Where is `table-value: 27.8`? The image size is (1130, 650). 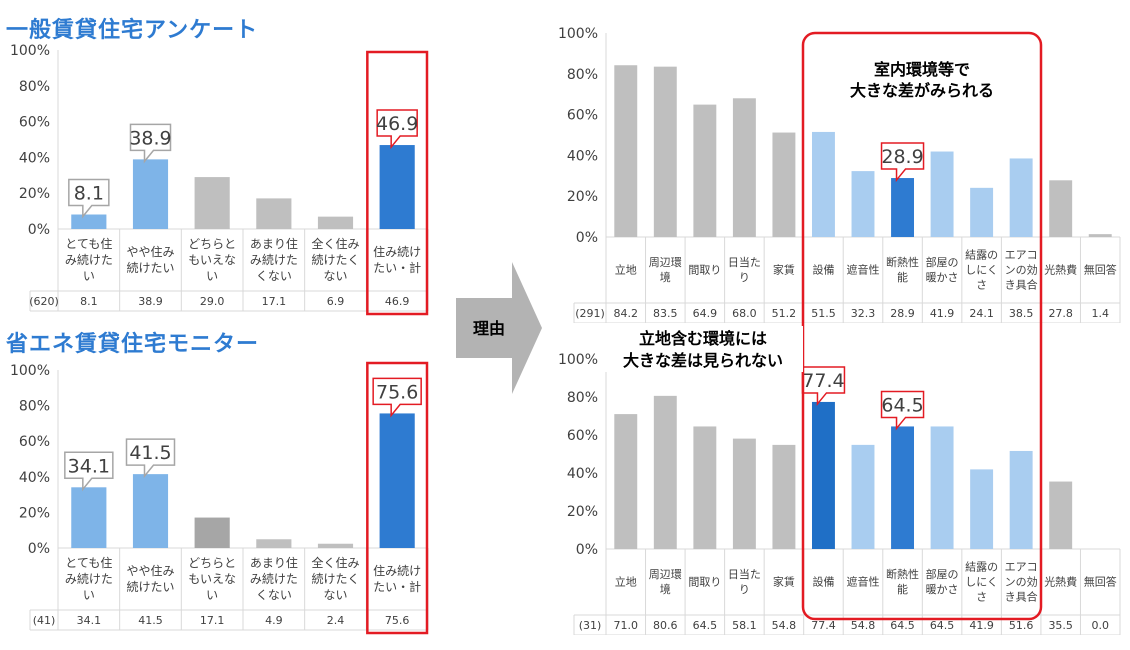 table-value: 27.8 is located at coordinates (1060, 313).